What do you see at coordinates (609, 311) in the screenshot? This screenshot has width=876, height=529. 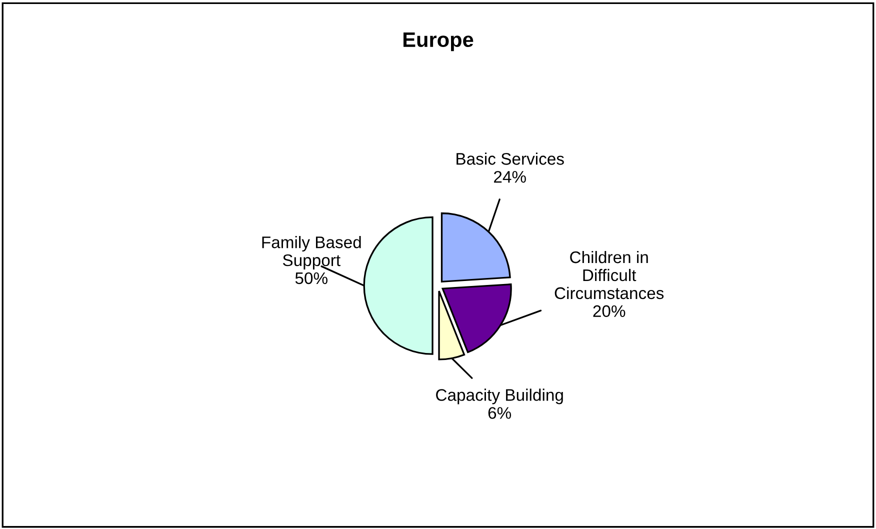 I see `data-label: 20%` at bounding box center [609, 311].